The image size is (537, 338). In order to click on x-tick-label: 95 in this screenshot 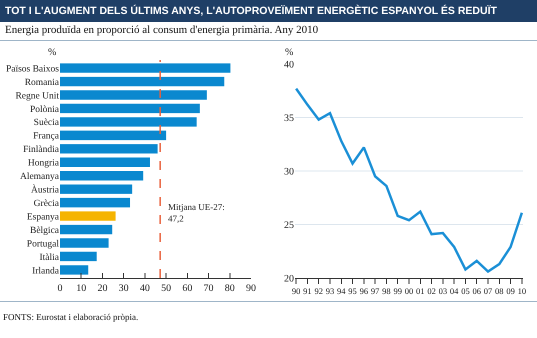, I will do `click(352, 291)`.